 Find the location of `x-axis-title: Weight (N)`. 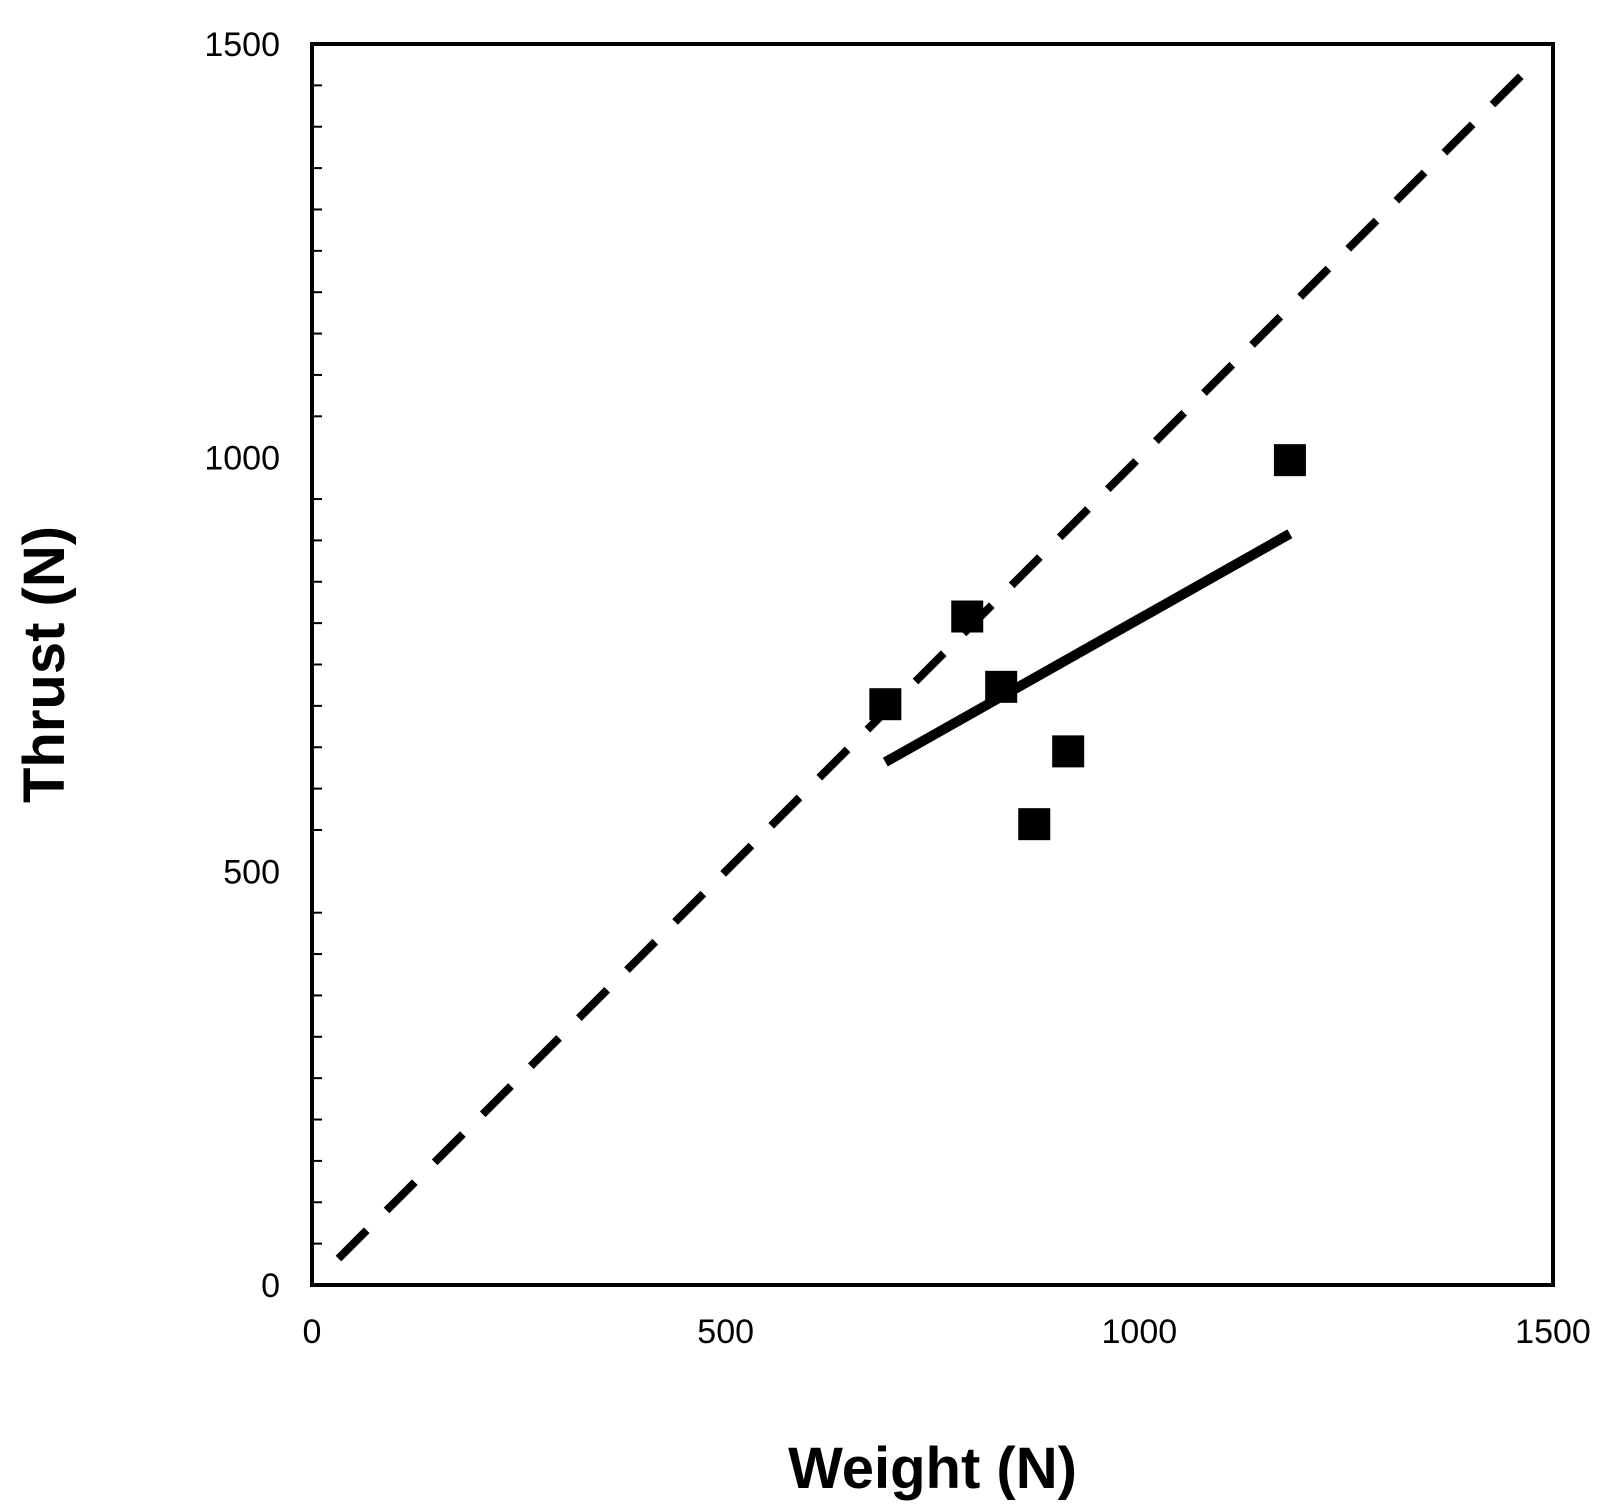

x-axis-title: Weight (N) is located at coordinates (932, 1468).